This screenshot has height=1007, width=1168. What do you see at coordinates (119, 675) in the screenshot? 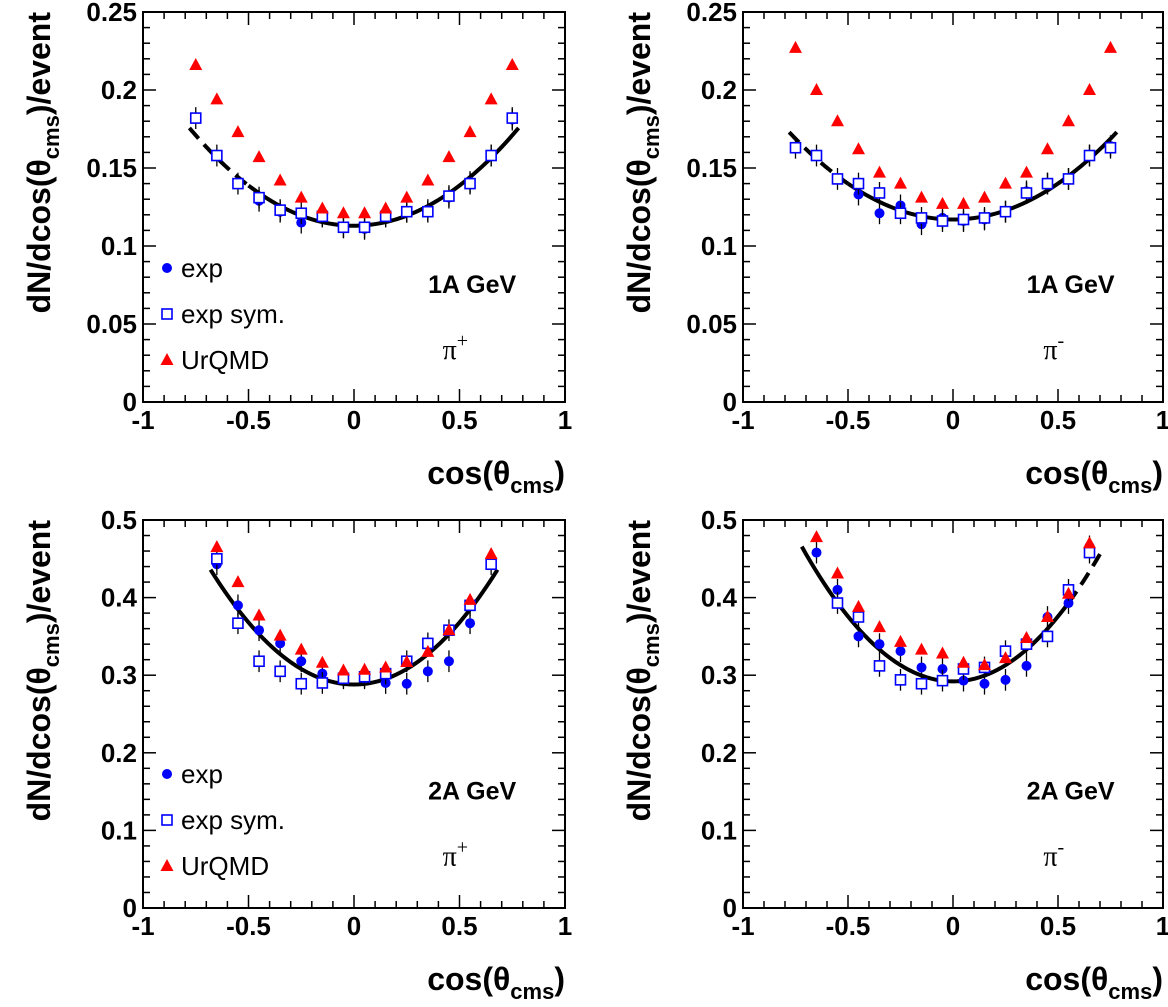
I see `y-tick-label: 0.3` at bounding box center [119, 675].